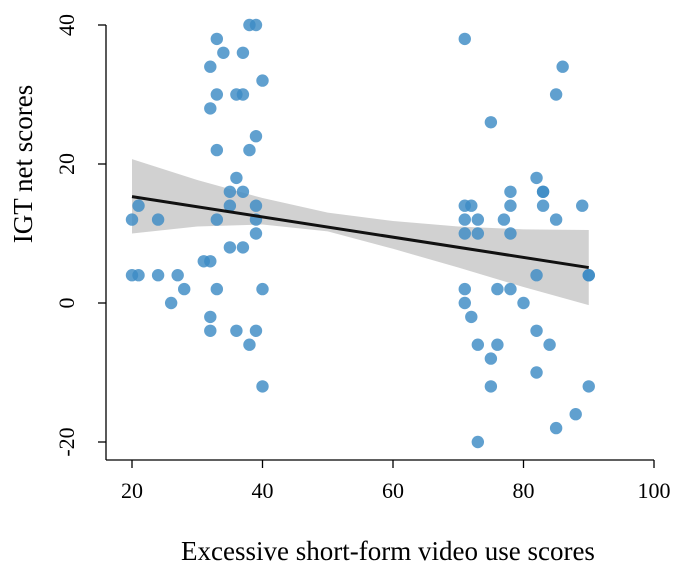 This screenshot has height=564, width=685. What do you see at coordinates (393, 490) in the screenshot?
I see `x-tick-label: 60` at bounding box center [393, 490].